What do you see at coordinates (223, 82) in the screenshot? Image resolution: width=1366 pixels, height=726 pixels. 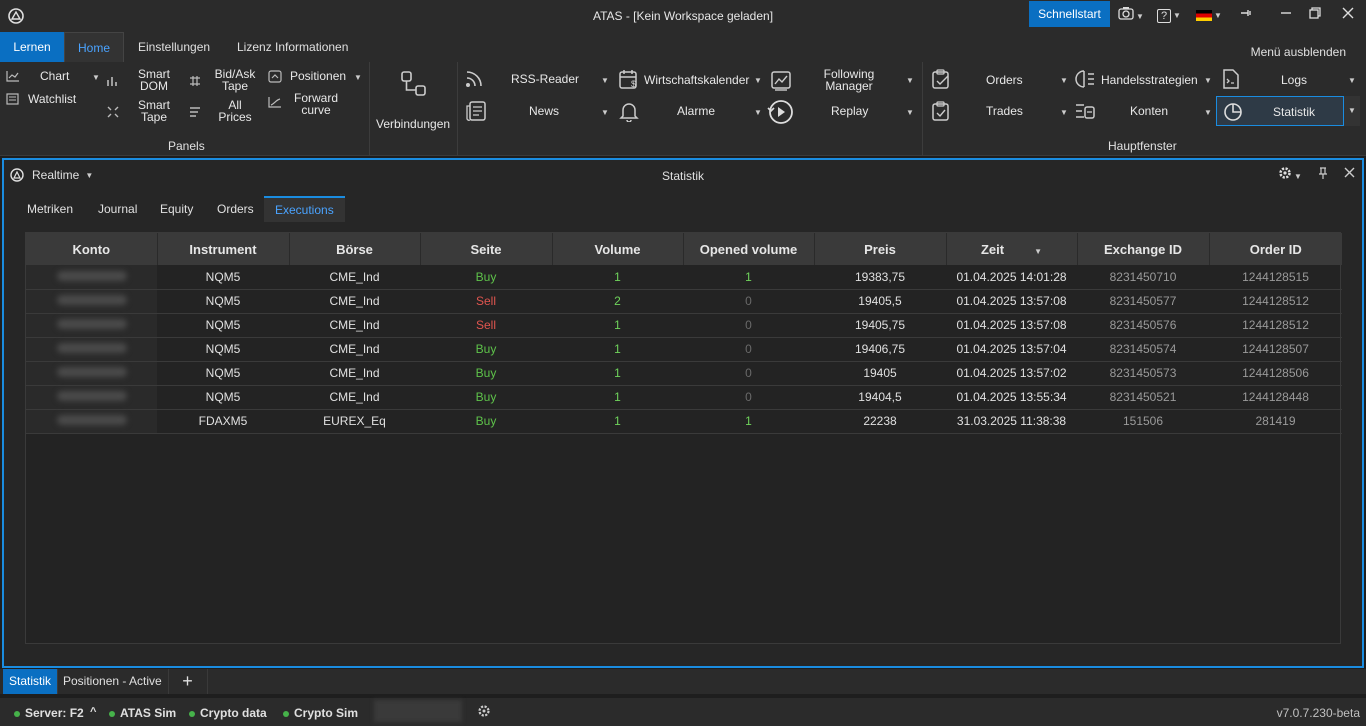 I see `bidask-tape-button: Bid/Ask Tape` at bounding box center [223, 82].